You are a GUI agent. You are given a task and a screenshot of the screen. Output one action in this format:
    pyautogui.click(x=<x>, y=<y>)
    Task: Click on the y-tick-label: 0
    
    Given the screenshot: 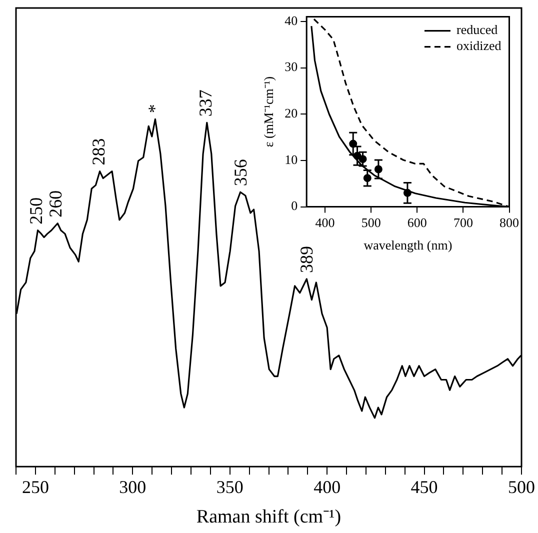 What is the action you would take?
    pyautogui.click(x=294, y=206)
    